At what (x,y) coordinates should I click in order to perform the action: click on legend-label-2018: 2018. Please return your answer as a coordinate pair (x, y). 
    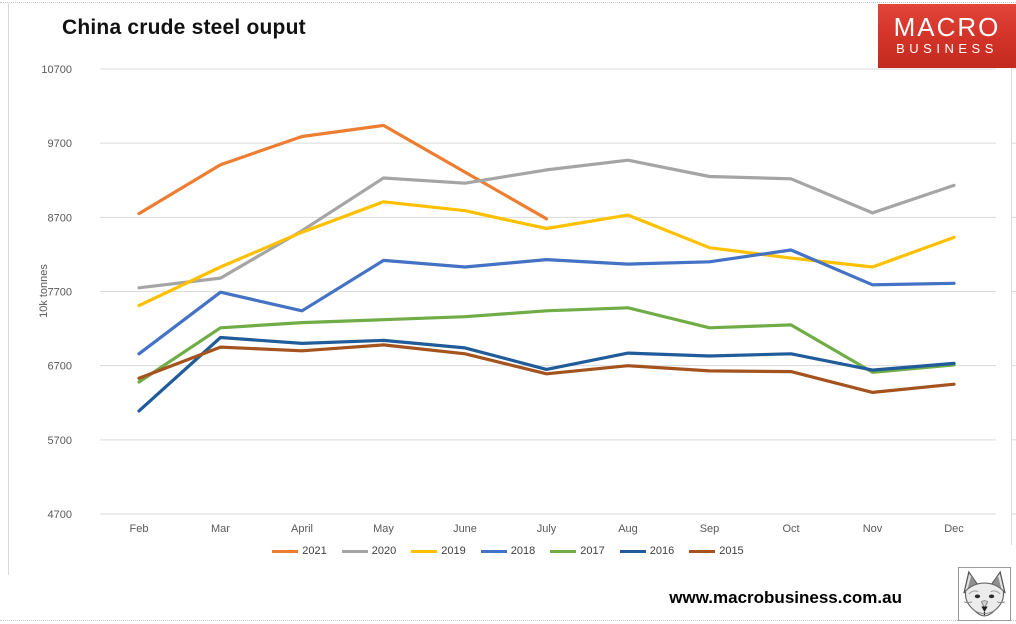
    Looking at the image, I should click on (523, 551).